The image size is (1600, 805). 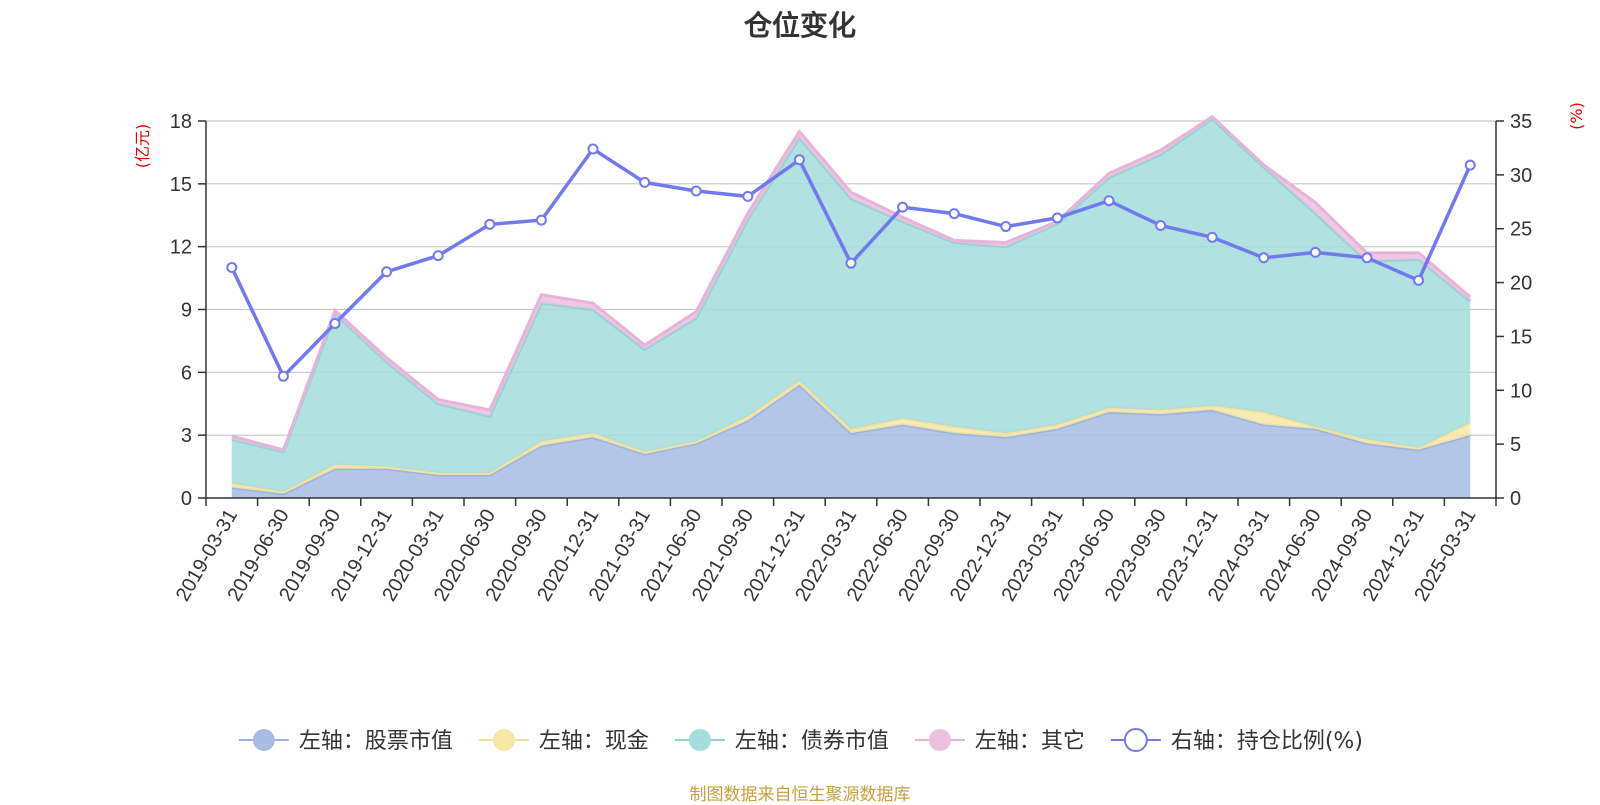 I want to click on legend-label: 左轴：其它, so click(x=1030, y=741).